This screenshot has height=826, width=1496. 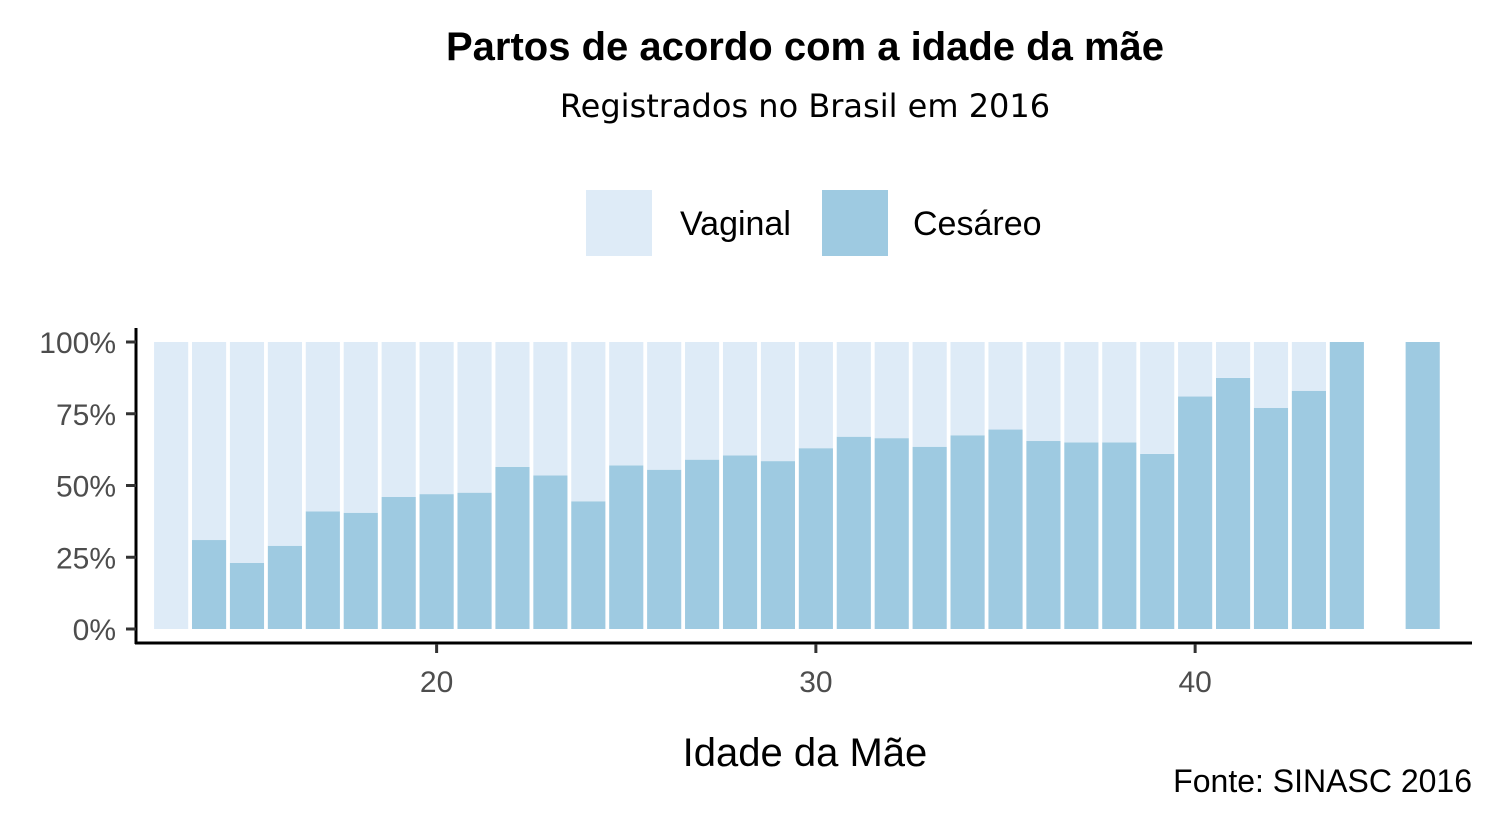 What do you see at coordinates (805, 47) in the screenshot?
I see `chart-title: Partos de acordo com a idade da mãe` at bounding box center [805, 47].